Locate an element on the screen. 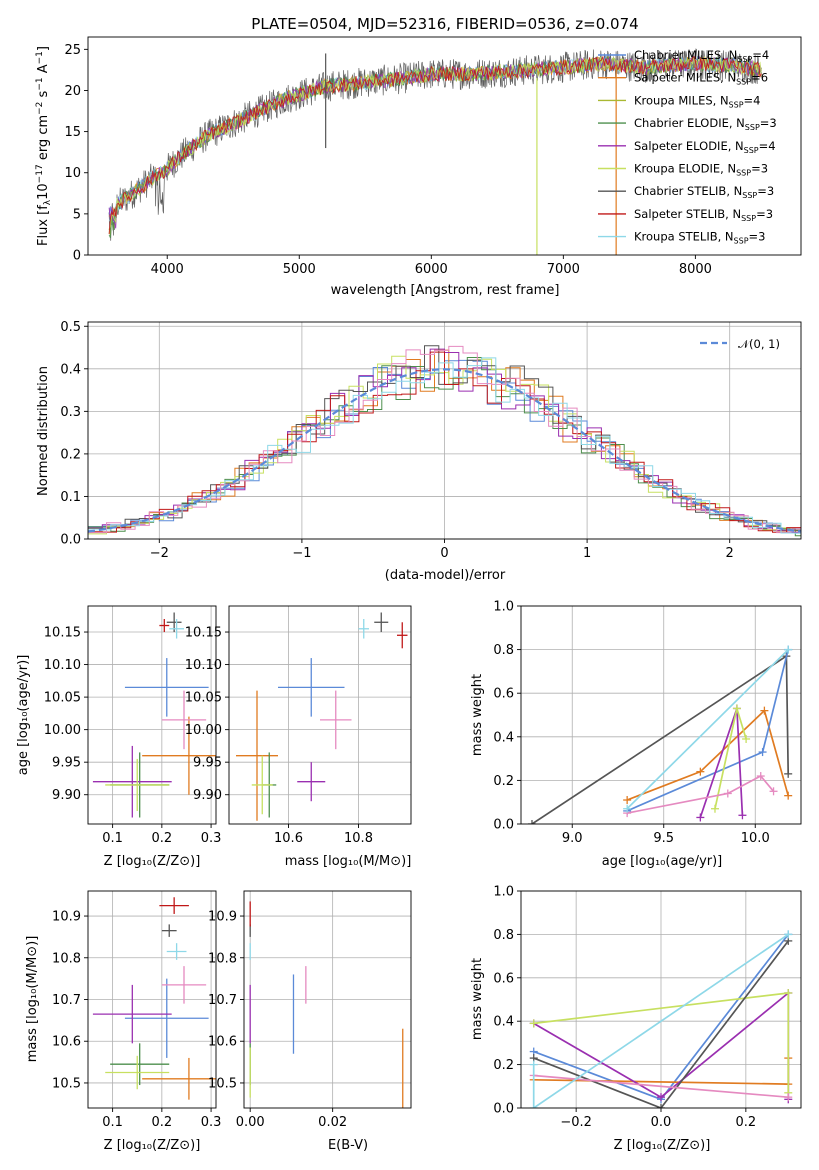  y-tick-label: 0.1 is located at coordinates (70, 497).